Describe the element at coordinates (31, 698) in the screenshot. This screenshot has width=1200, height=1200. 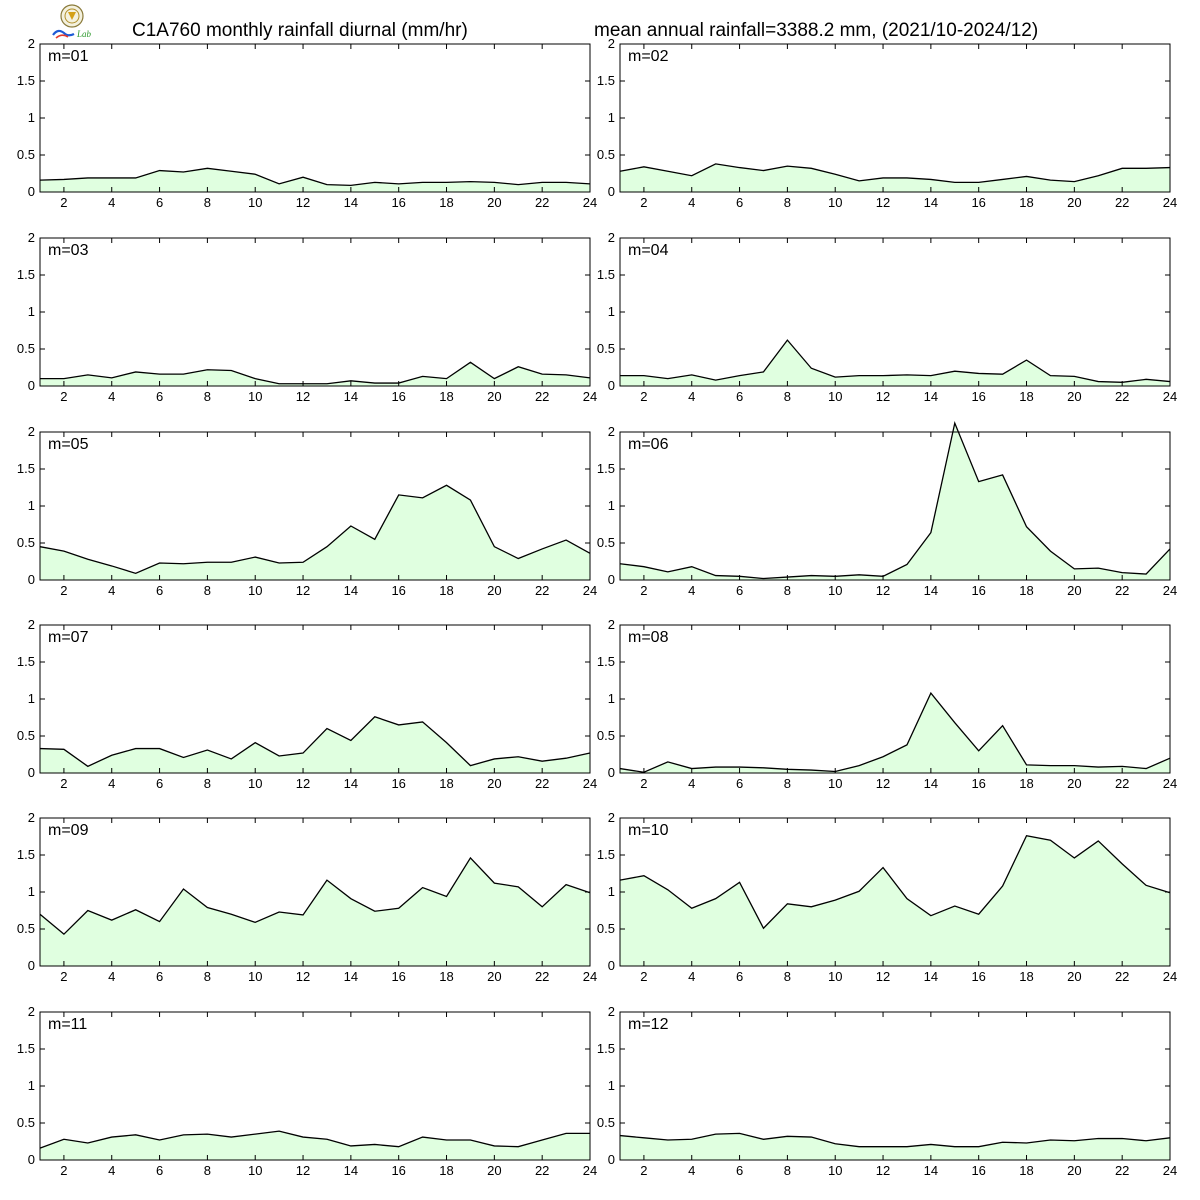
I see `y-tick-label: 1` at that location.